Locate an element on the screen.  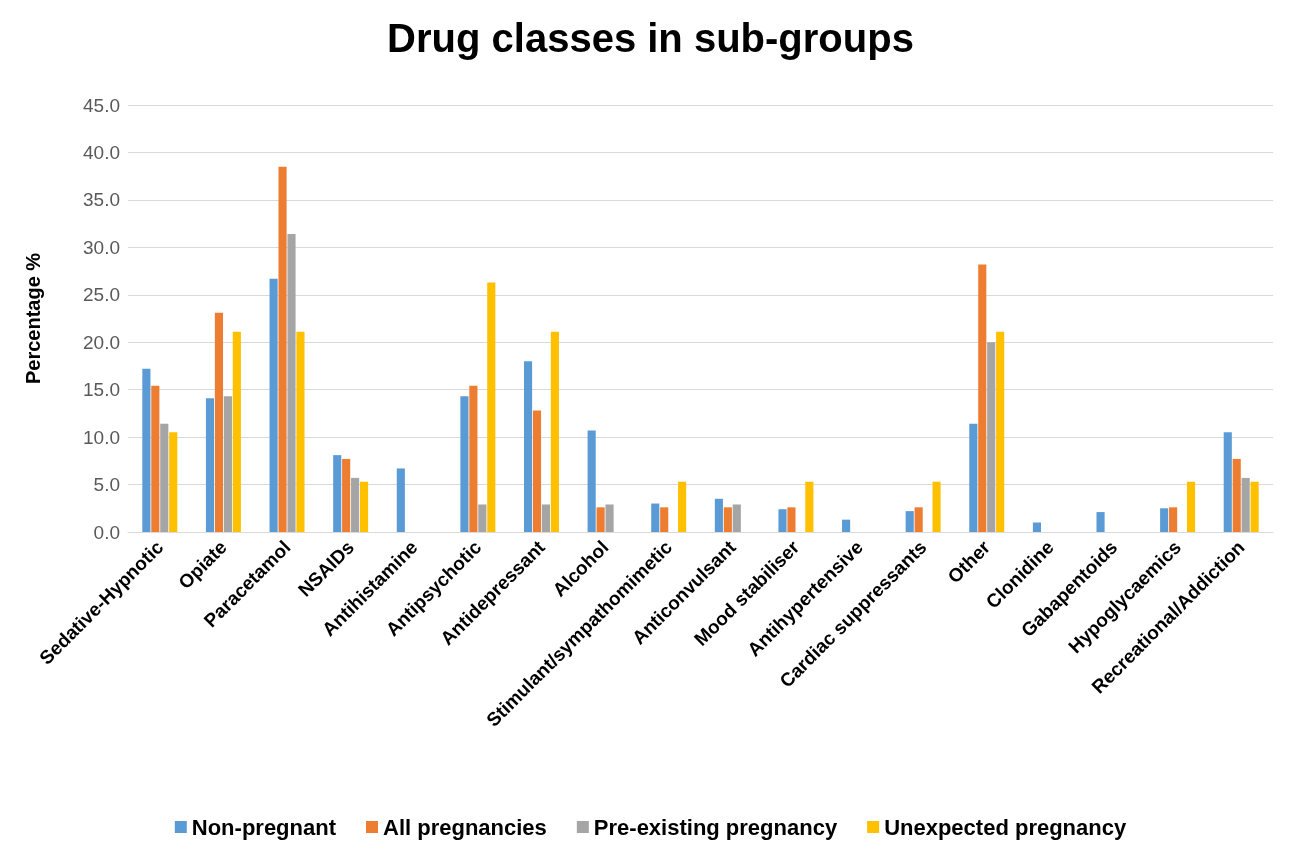
legend-label: Non-pregnant is located at coordinates (264, 827).